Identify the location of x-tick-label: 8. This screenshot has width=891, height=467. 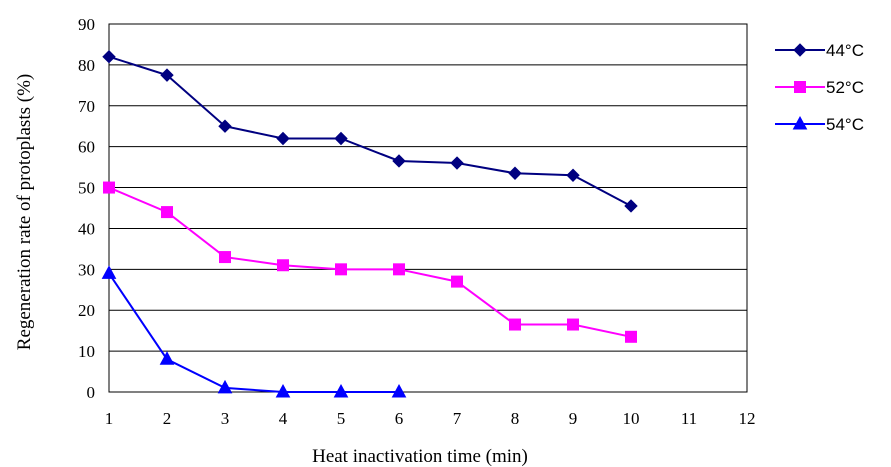
(515, 418).